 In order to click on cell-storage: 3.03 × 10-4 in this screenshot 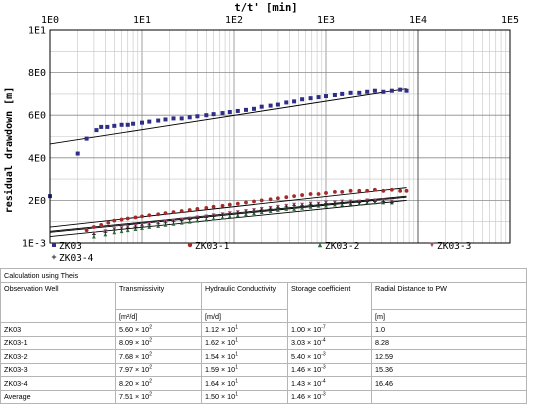, I will do `click(329, 342)`.